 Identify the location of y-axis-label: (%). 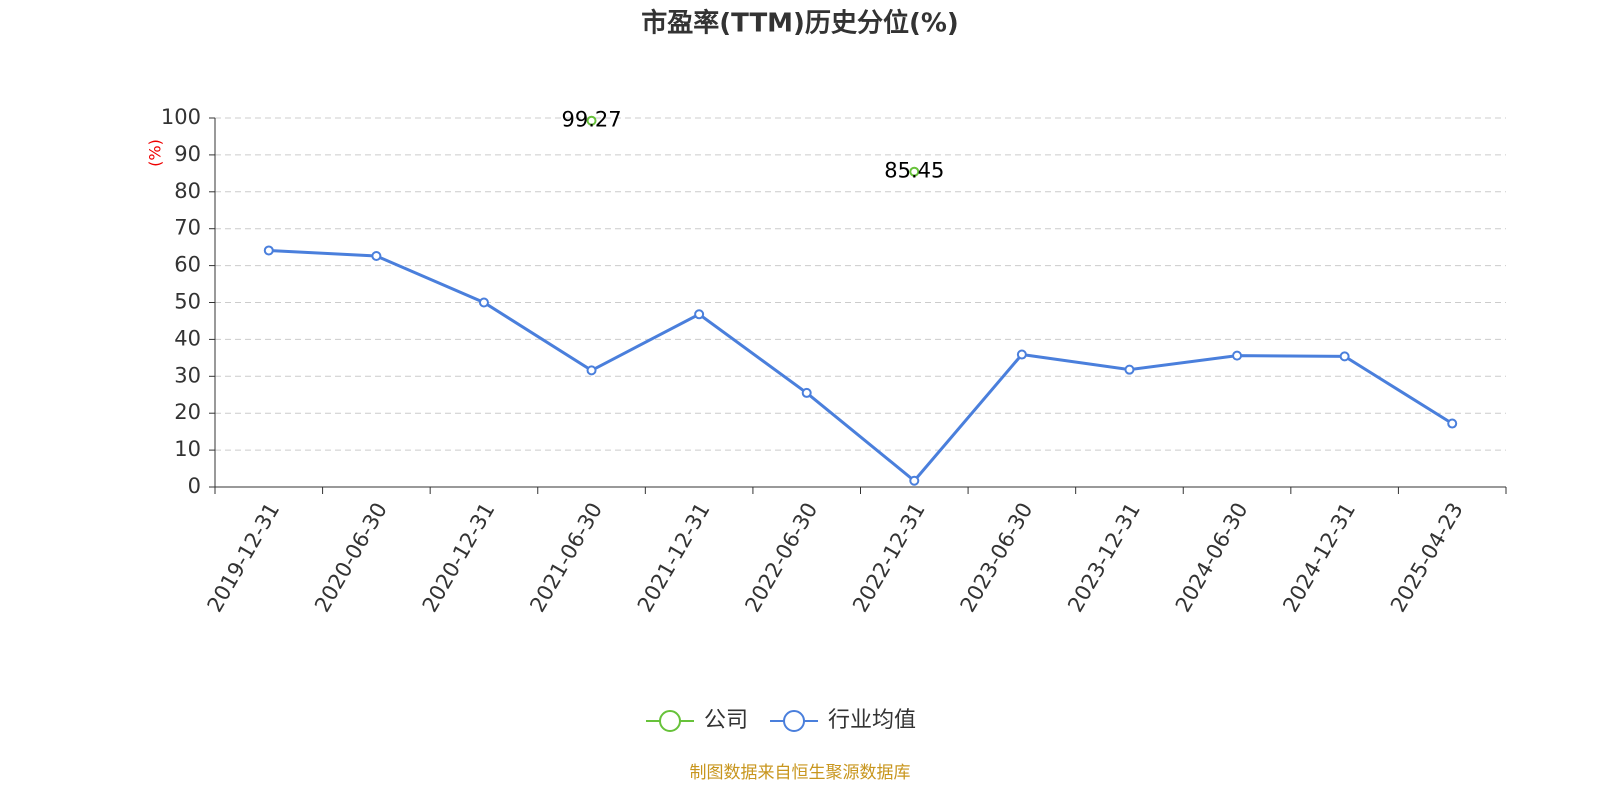
(155, 153).